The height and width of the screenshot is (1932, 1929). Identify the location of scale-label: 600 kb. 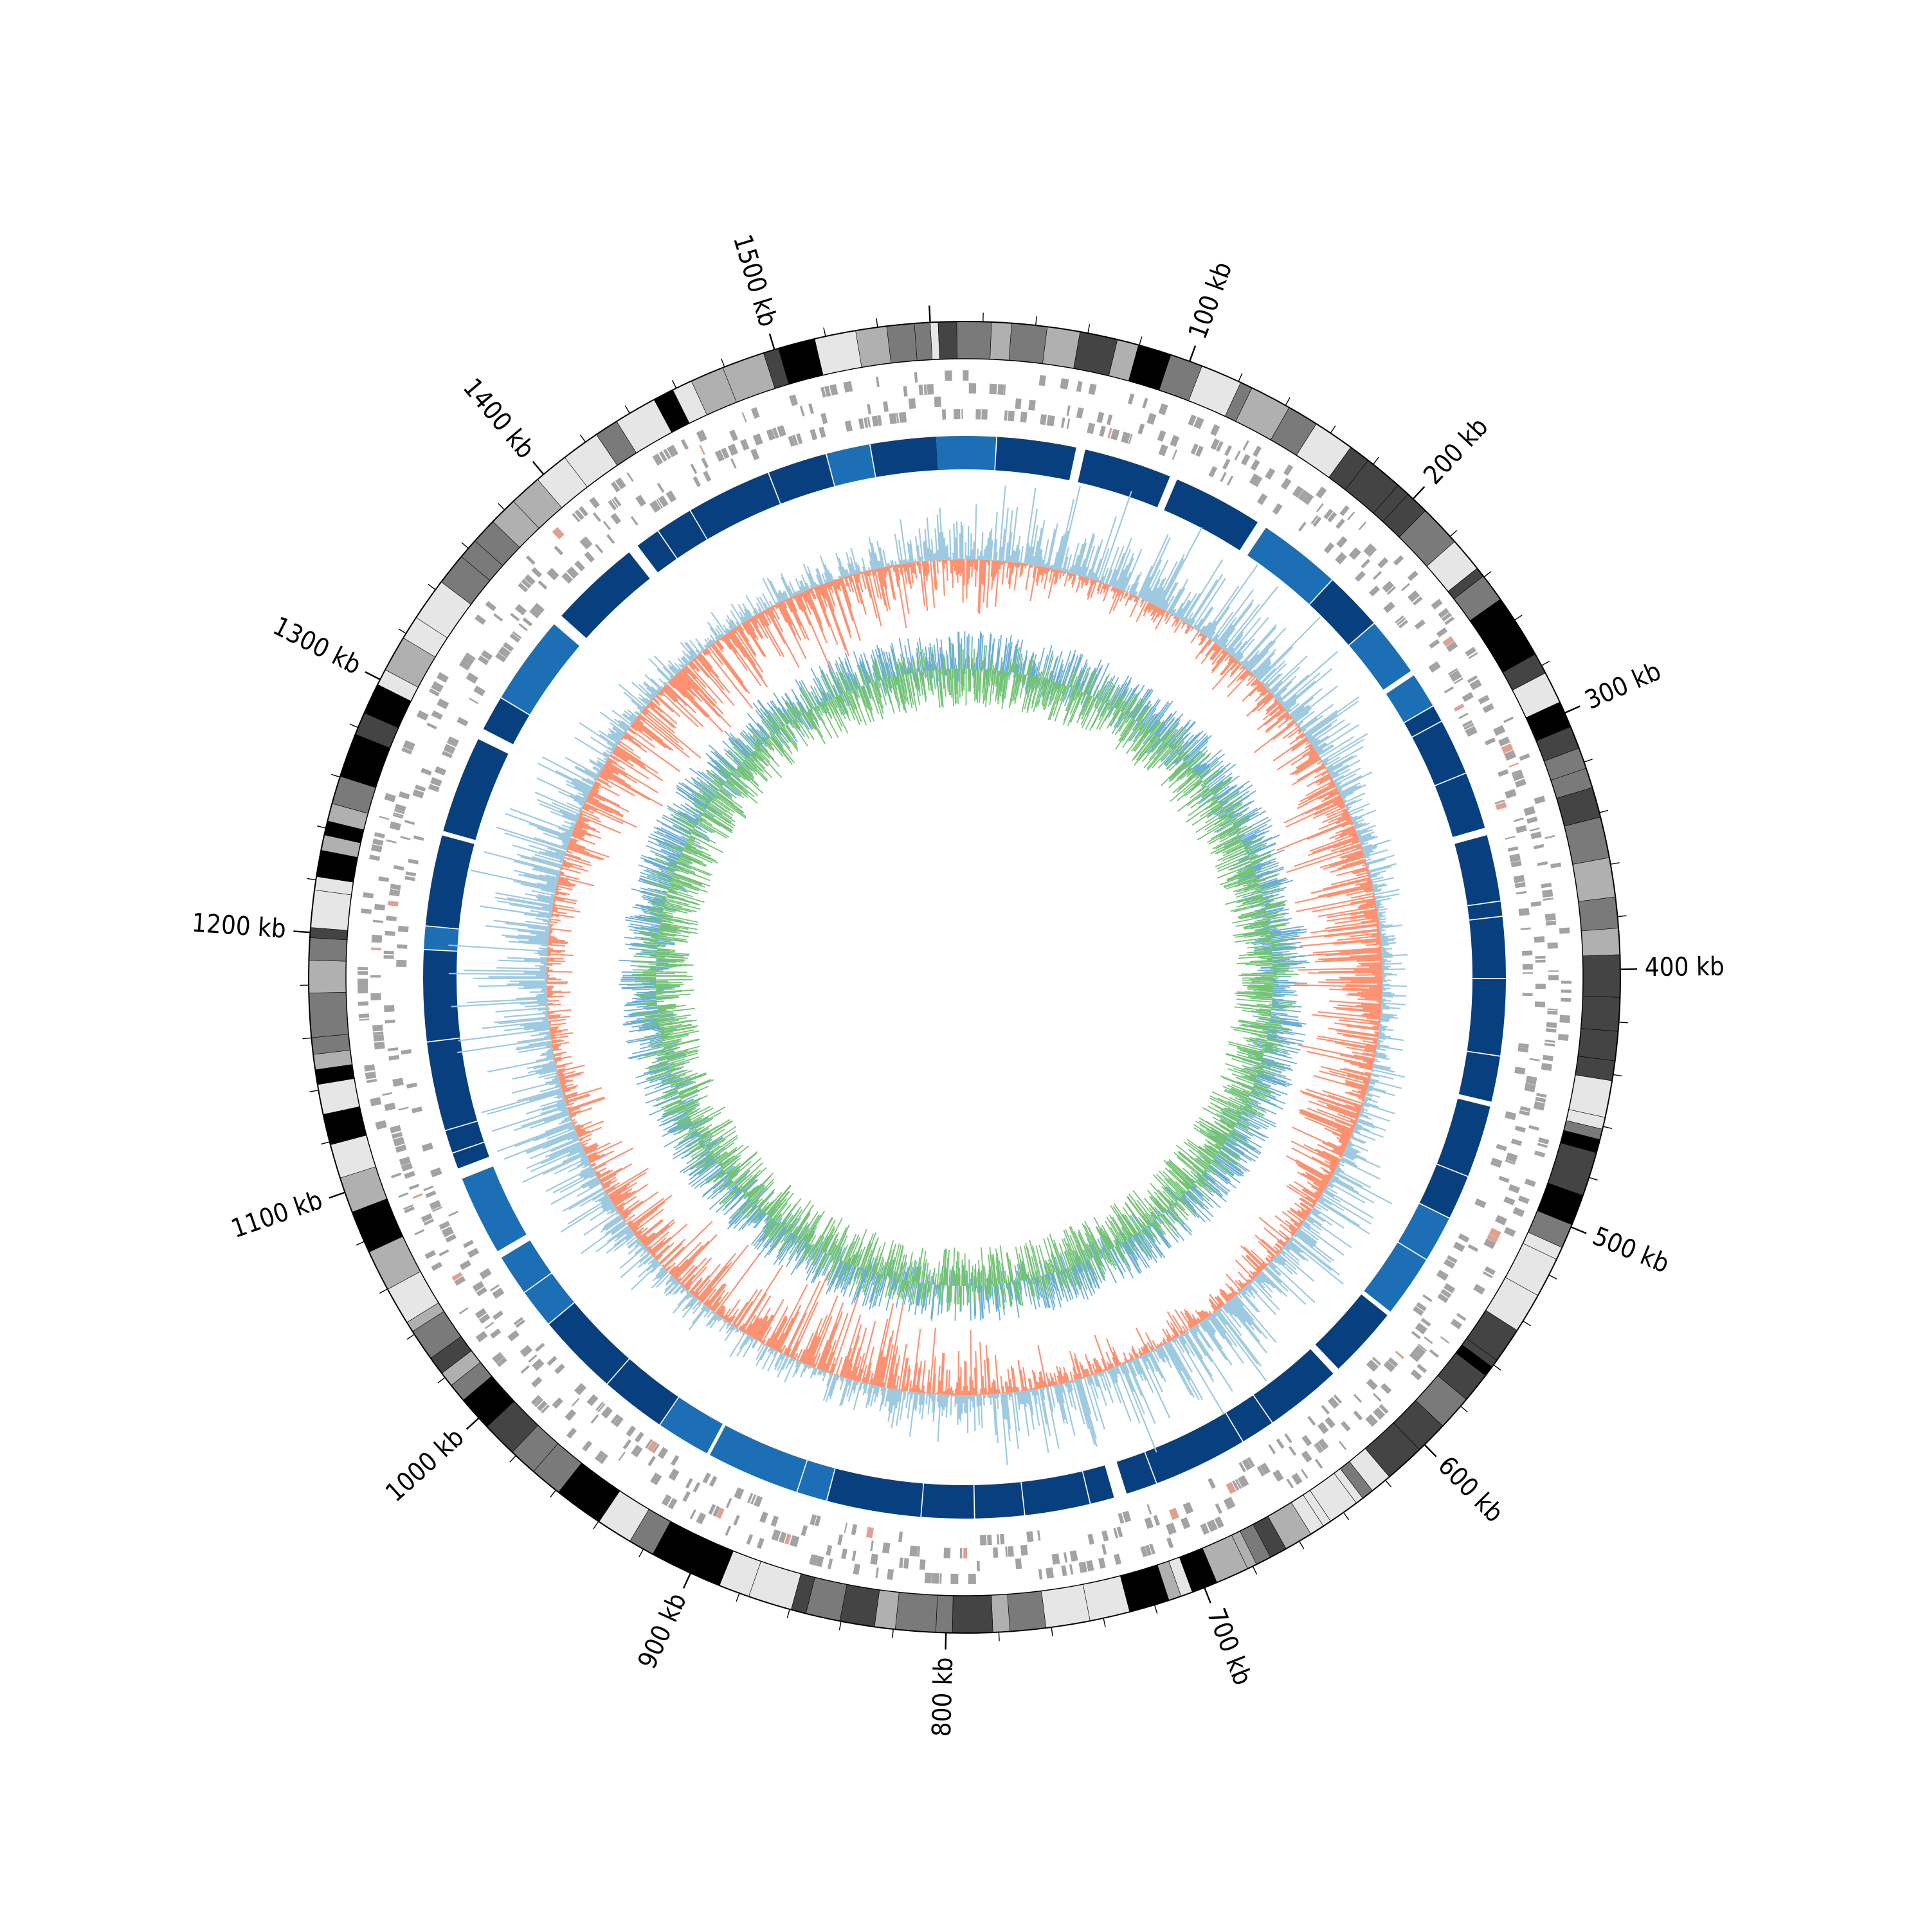
(1471, 1490).